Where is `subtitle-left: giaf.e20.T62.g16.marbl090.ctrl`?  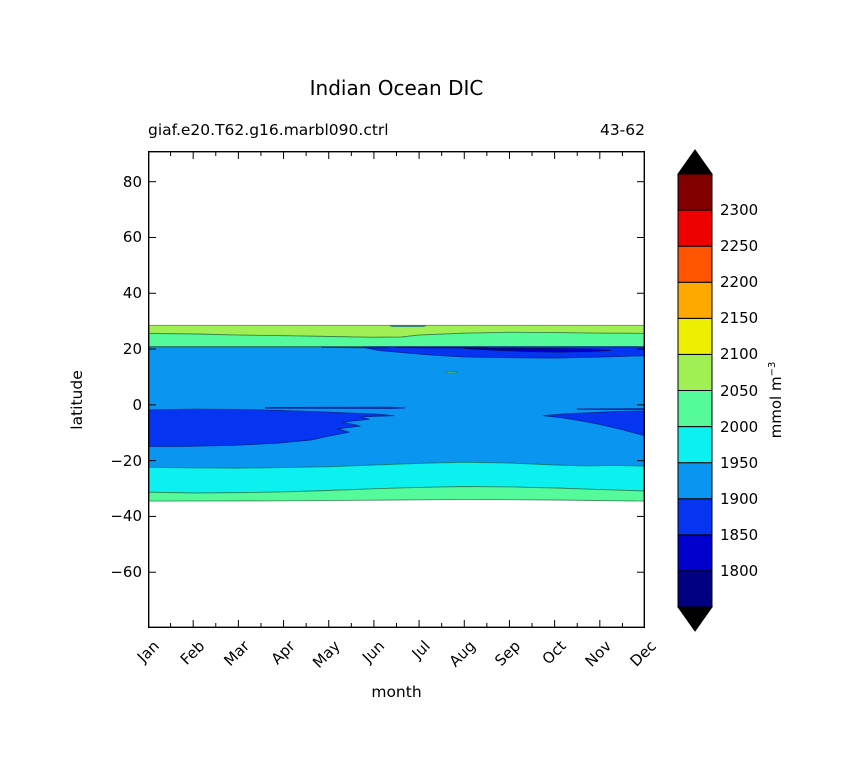 subtitle-left: giaf.e20.T62.g16.marbl090.ctrl is located at coordinates (268, 130).